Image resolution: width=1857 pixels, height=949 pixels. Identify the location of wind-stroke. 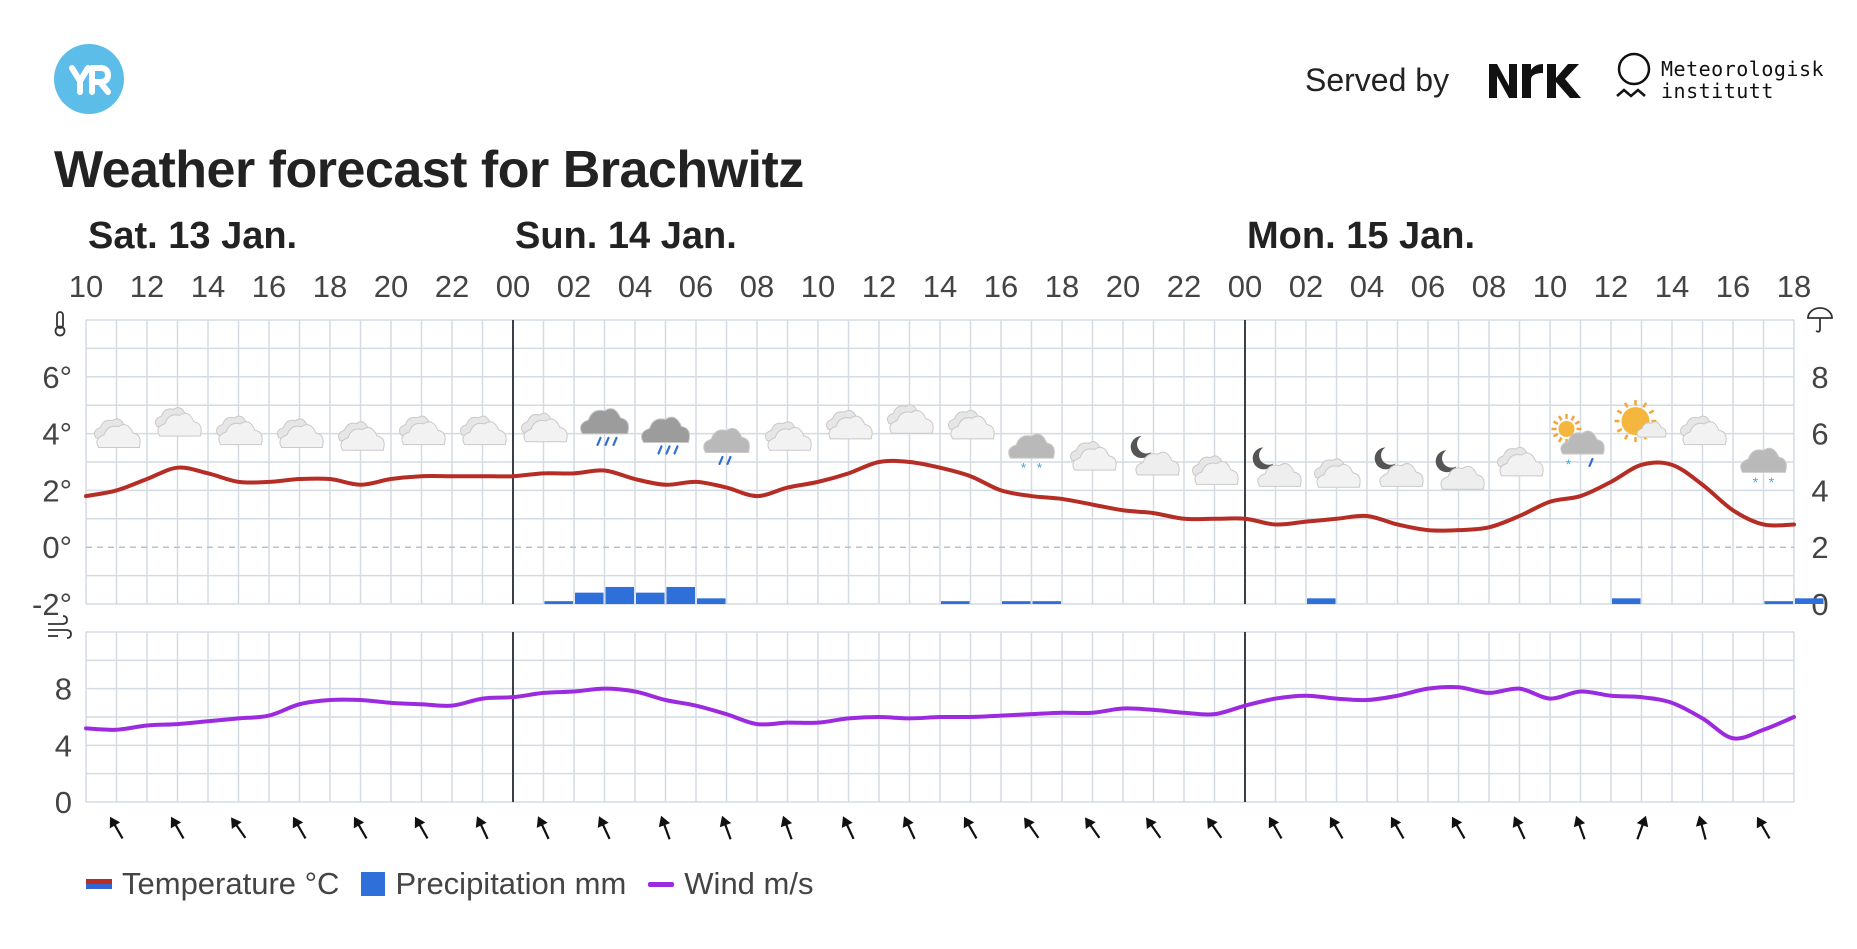
(60, 634).